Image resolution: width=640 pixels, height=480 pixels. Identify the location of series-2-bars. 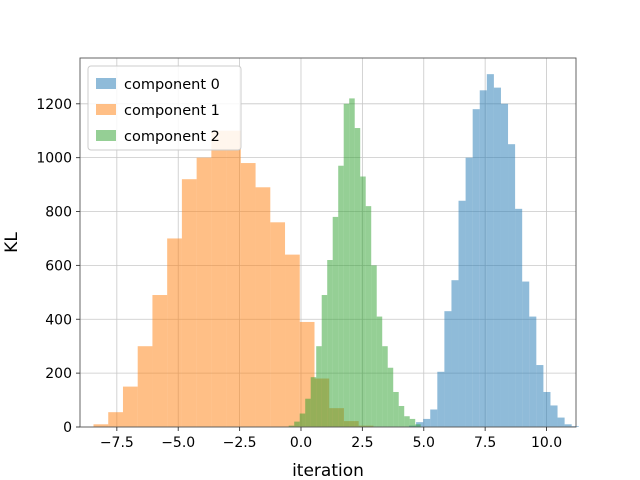
(354, 263).